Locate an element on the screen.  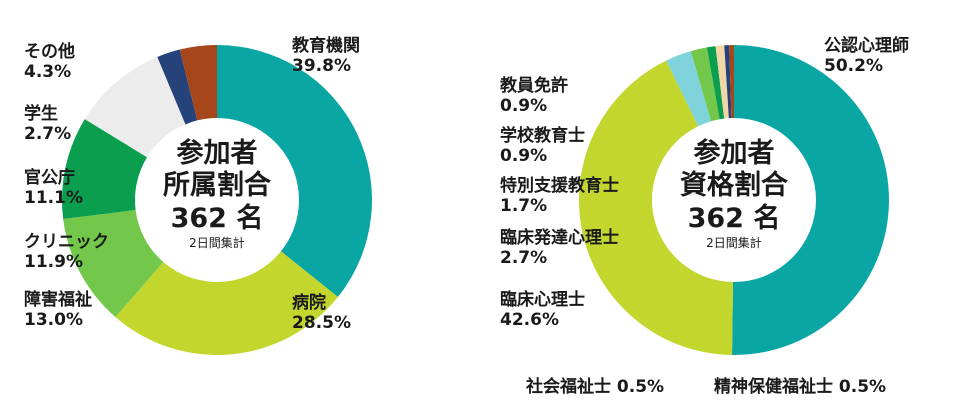
right-label-special-support: 特別支援教育士 1.7% is located at coordinates (559, 196).